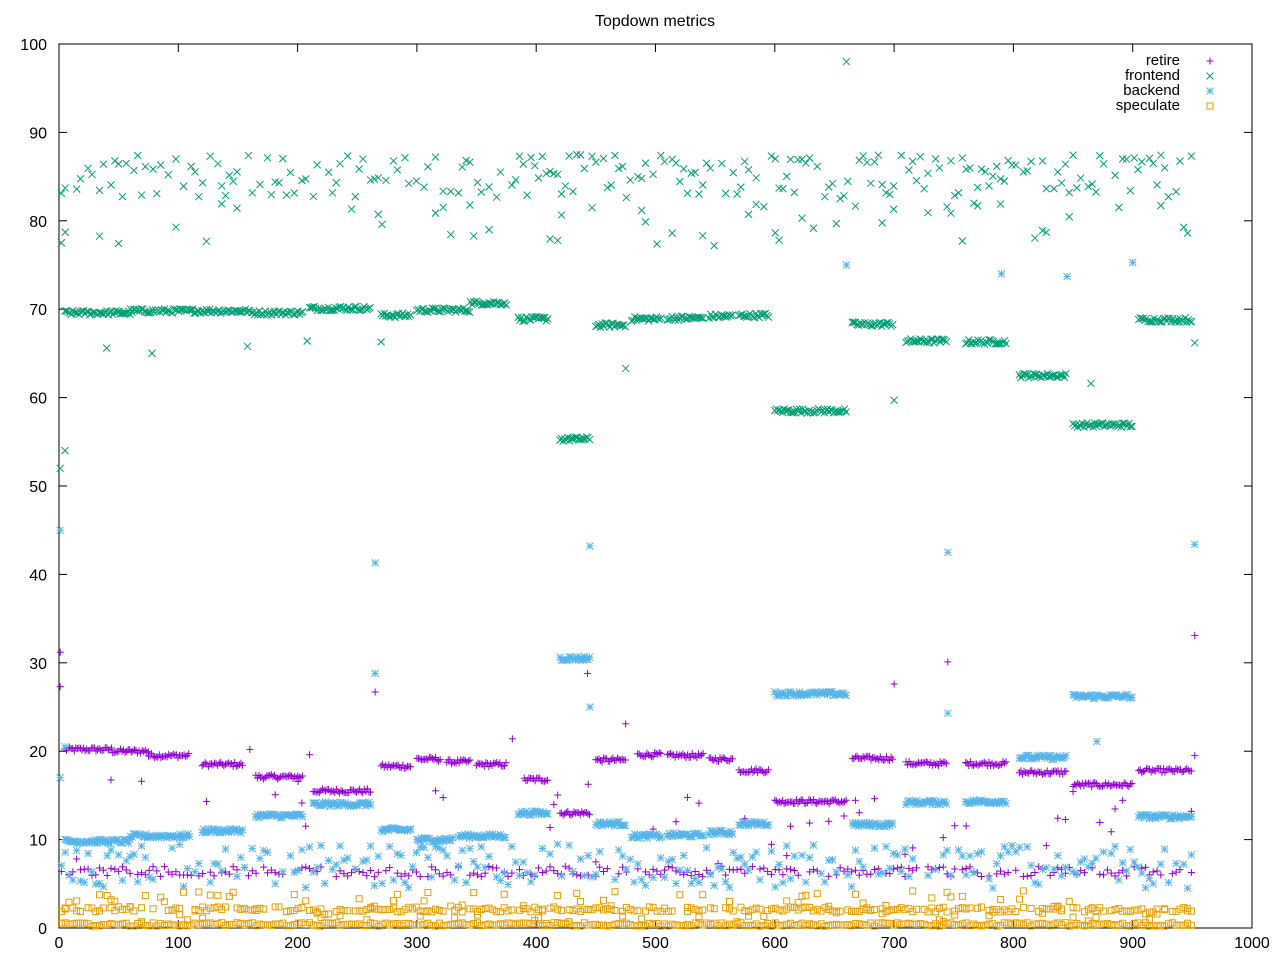  What do you see at coordinates (42, 929) in the screenshot?
I see `y-tick-label: 0` at bounding box center [42, 929].